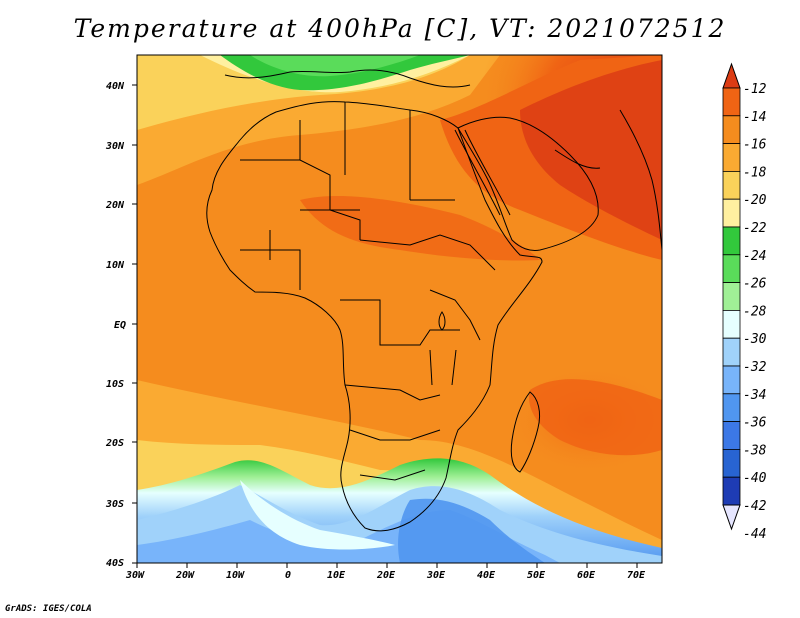  I want to click on colorbar-label: -26, so click(755, 284).